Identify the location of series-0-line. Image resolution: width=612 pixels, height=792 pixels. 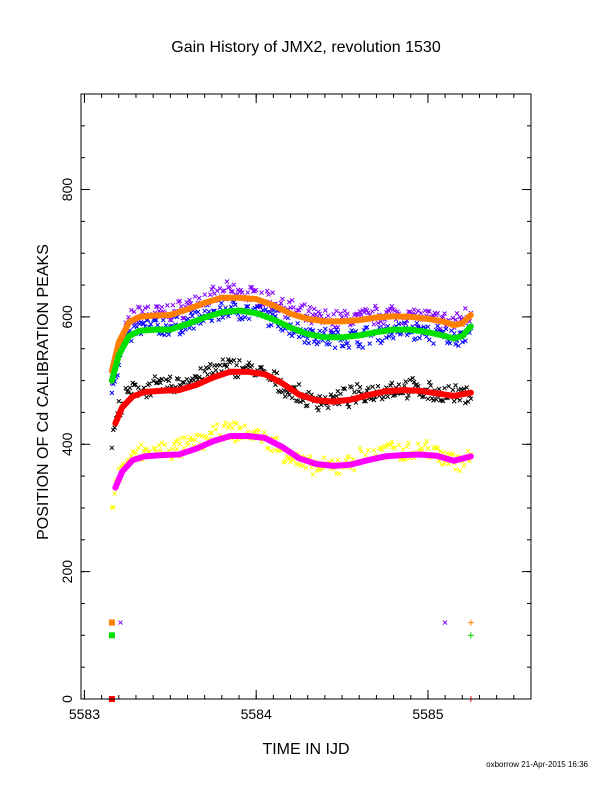
(291, 334).